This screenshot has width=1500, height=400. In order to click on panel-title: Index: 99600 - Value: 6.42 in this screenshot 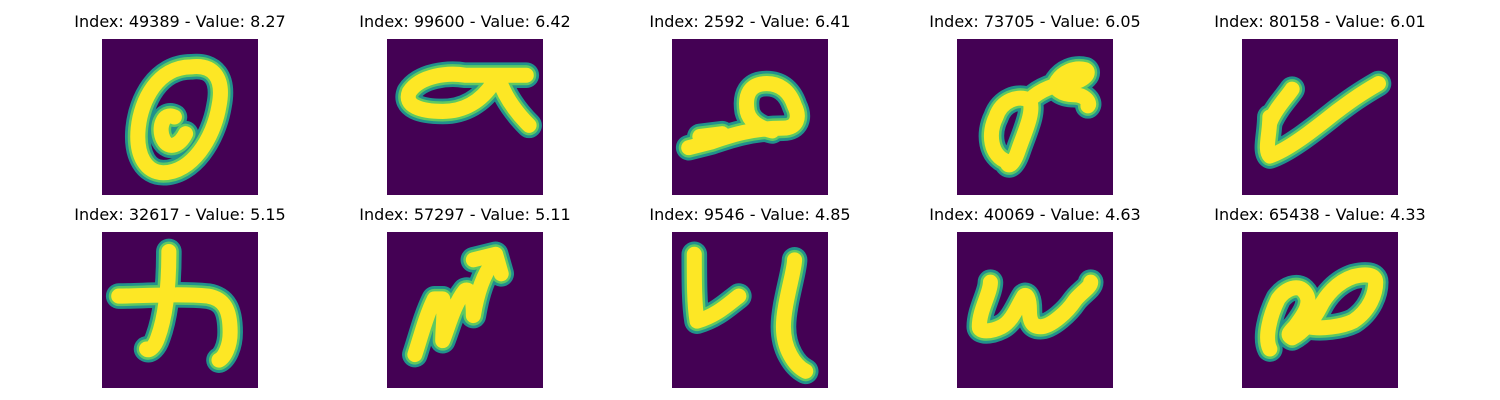, I will do `click(465, 21)`.